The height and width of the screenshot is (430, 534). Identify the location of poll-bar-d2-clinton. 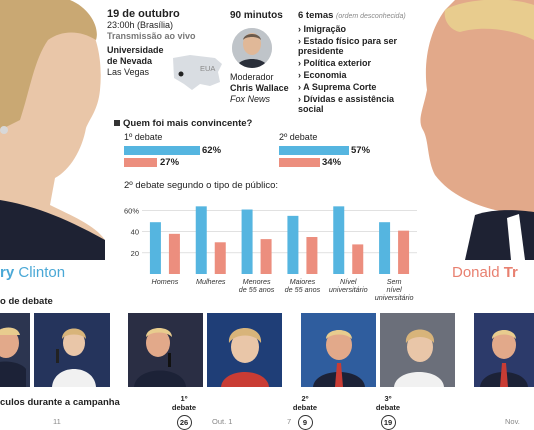
(314, 150).